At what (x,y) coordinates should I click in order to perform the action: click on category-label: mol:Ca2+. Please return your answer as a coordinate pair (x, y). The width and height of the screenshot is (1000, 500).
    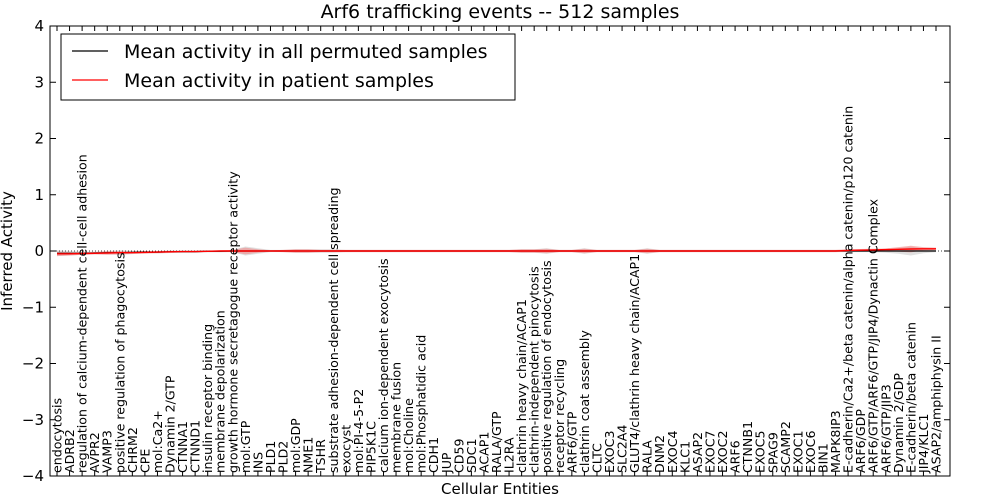
    Looking at the image, I should click on (157, 441).